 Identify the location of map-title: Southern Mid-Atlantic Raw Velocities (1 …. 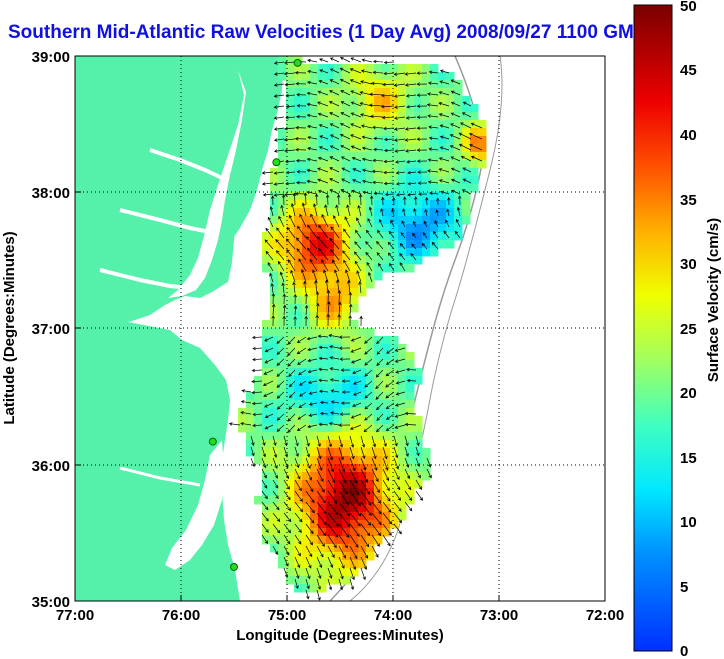
(327, 32).